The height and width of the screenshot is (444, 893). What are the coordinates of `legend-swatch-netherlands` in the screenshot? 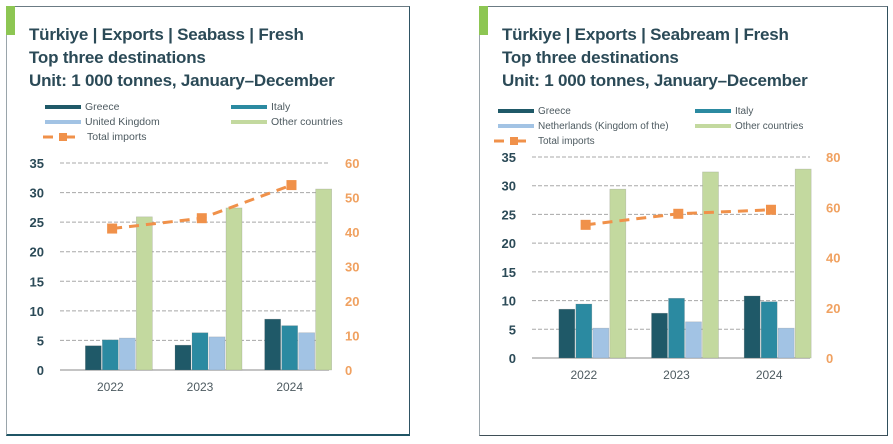 It's located at (516, 126).